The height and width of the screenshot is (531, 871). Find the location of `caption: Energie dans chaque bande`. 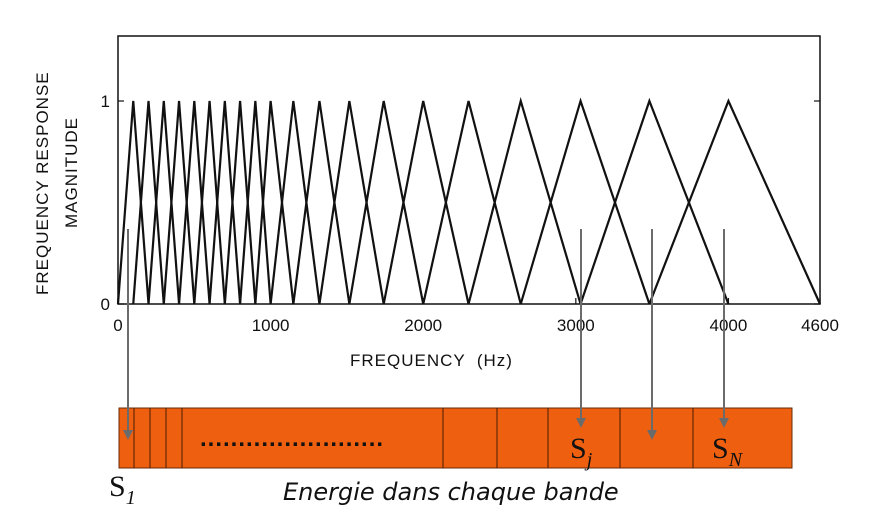

caption: Energie dans chaque bande is located at coordinates (451, 492).